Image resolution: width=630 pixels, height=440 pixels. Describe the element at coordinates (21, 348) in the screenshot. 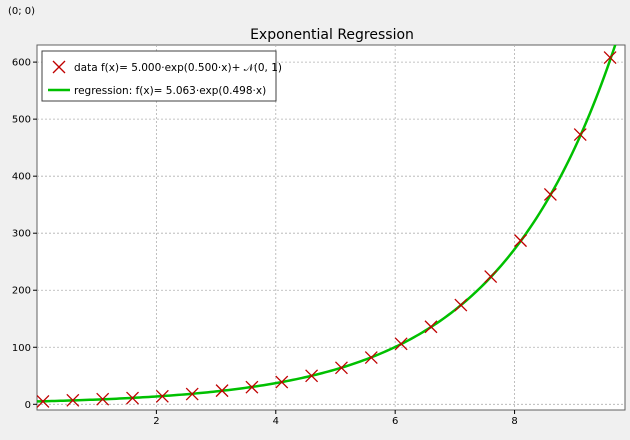

I see `y-tick-label: 100` at that location.